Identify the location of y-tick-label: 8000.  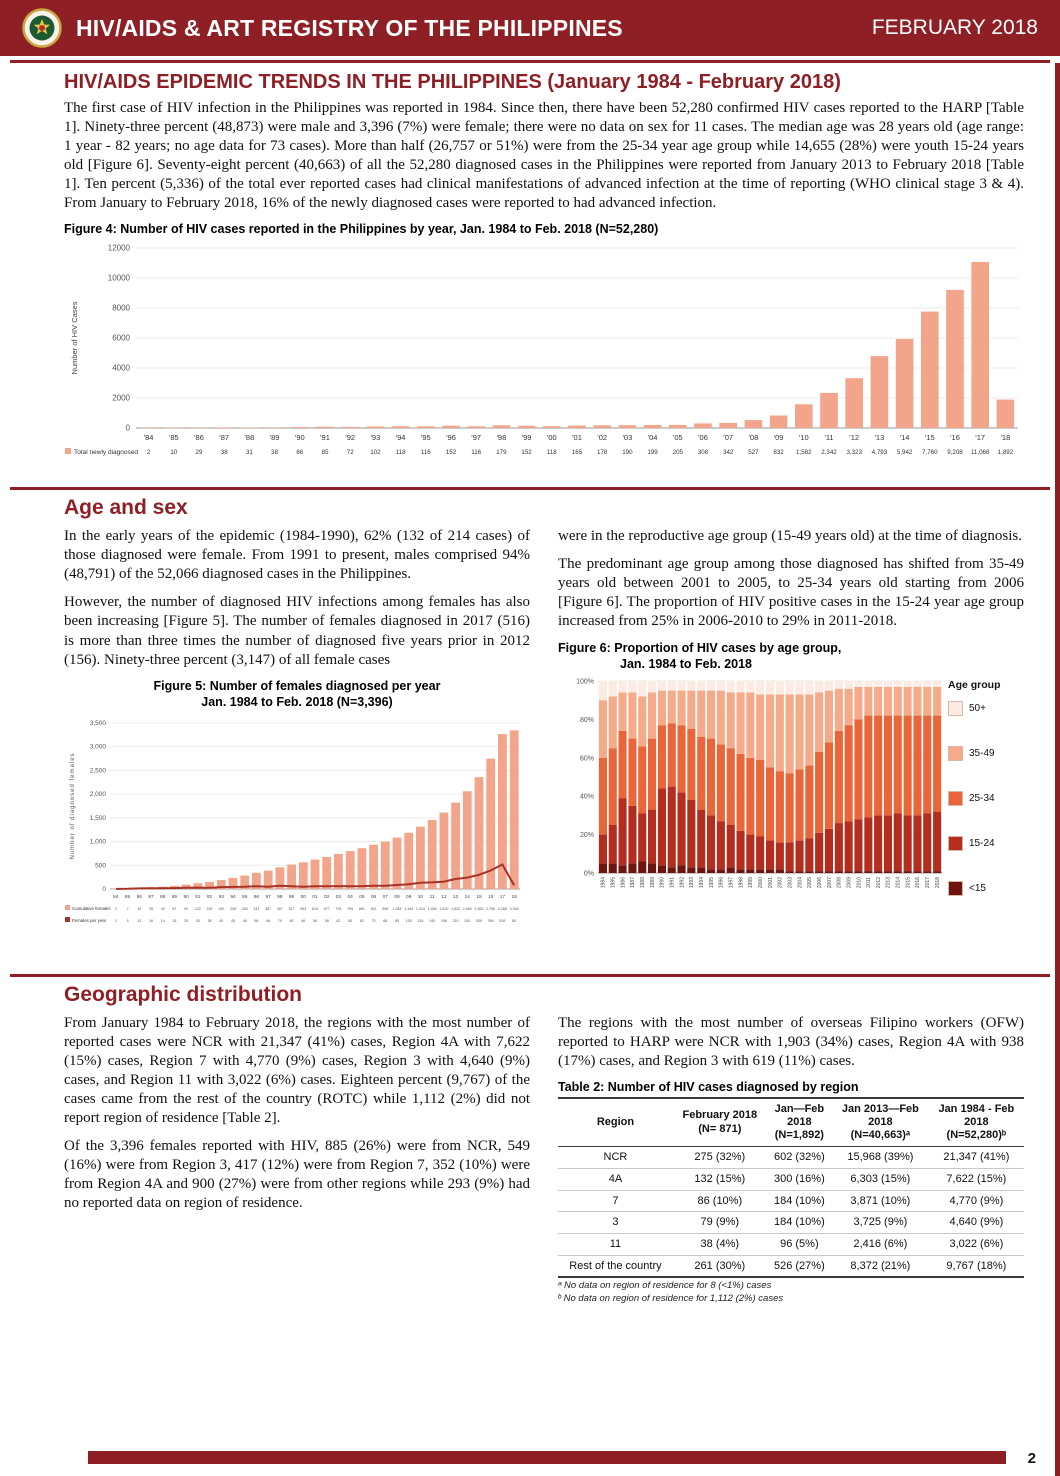
(121, 308).